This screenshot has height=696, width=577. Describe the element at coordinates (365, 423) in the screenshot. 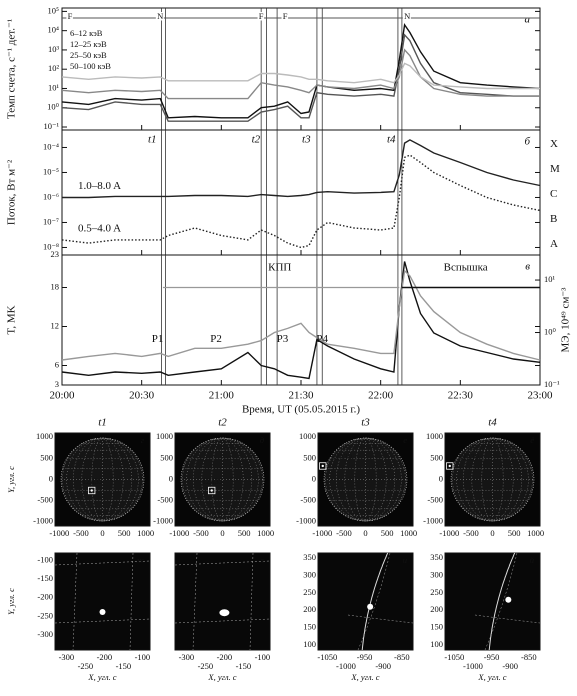

I see `image-title: t3` at that location.